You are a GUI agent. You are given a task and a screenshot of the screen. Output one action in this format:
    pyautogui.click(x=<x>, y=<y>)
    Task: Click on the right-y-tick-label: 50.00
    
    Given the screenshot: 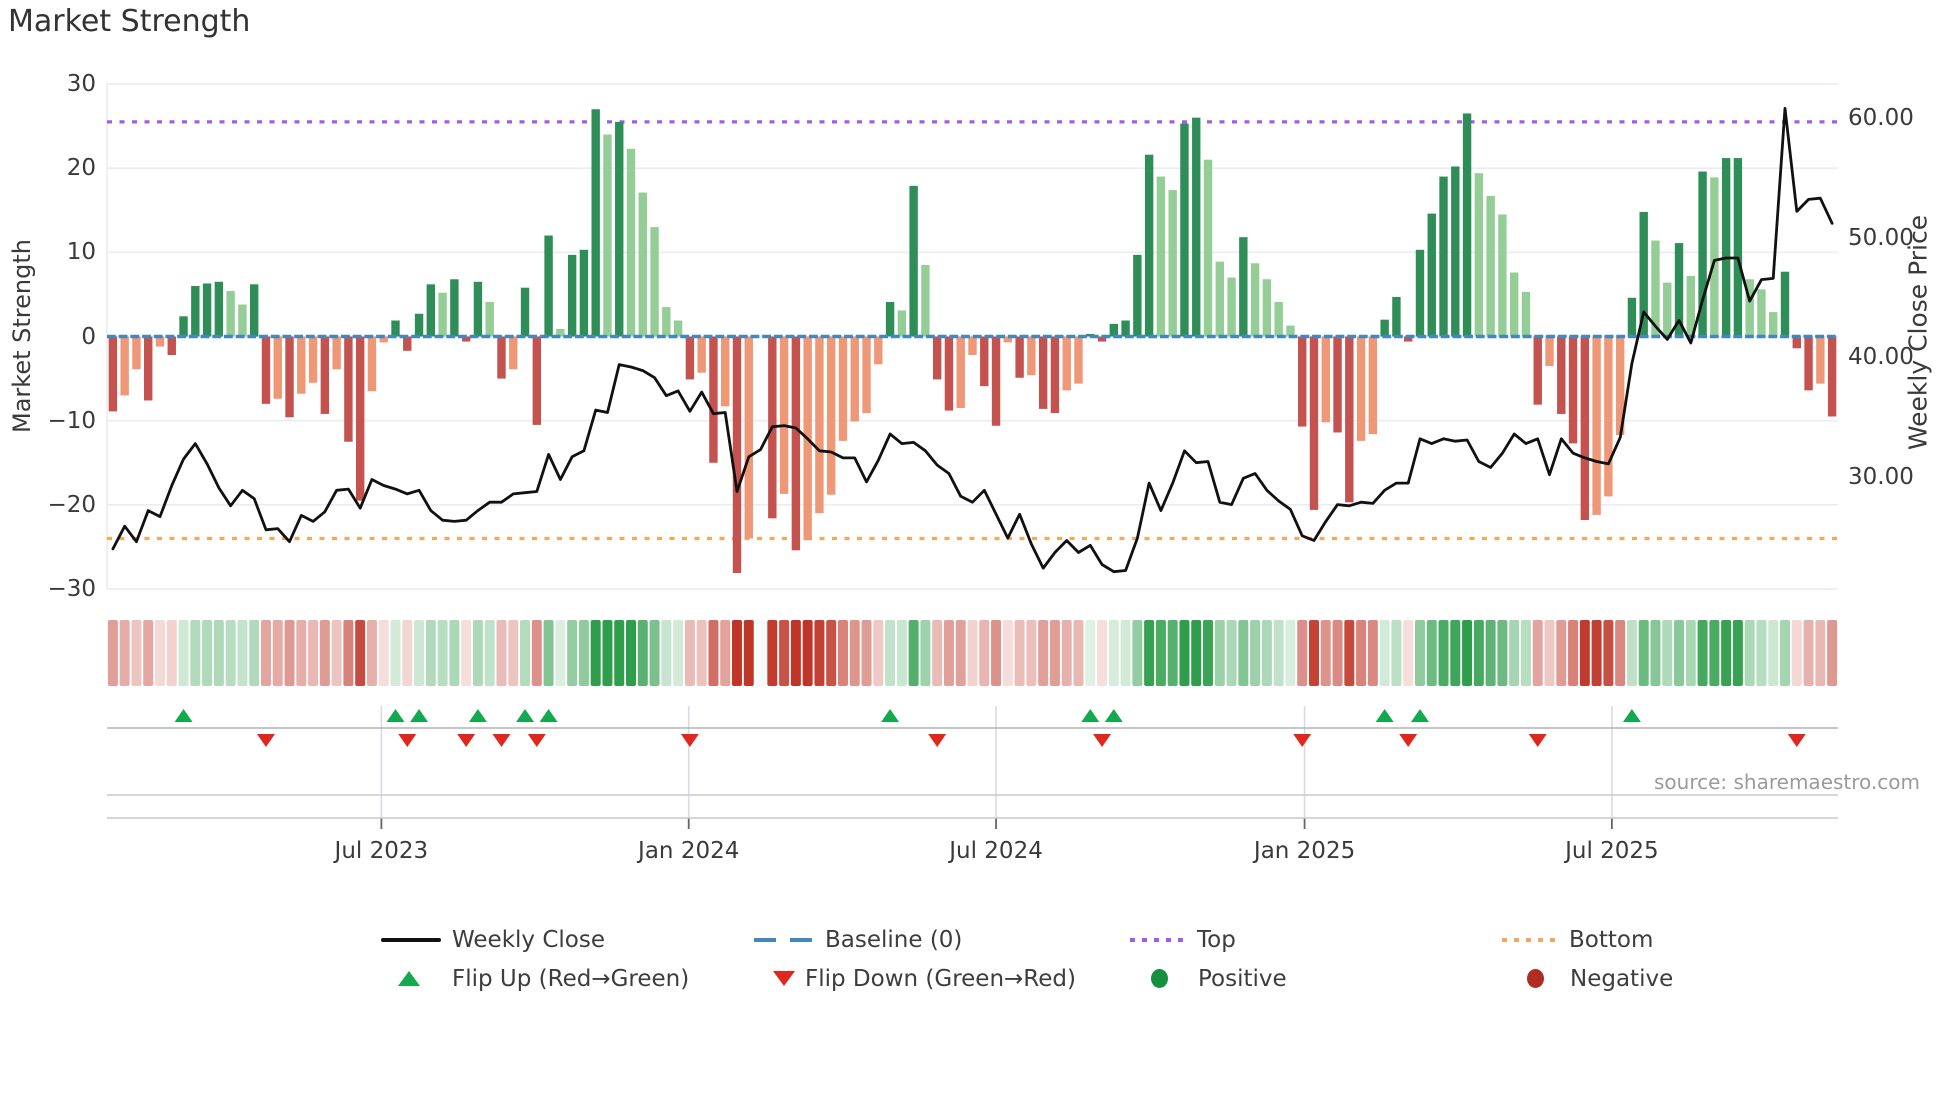 What is the action you would take?
    pyautogui.click(x=1881, y=237)
    